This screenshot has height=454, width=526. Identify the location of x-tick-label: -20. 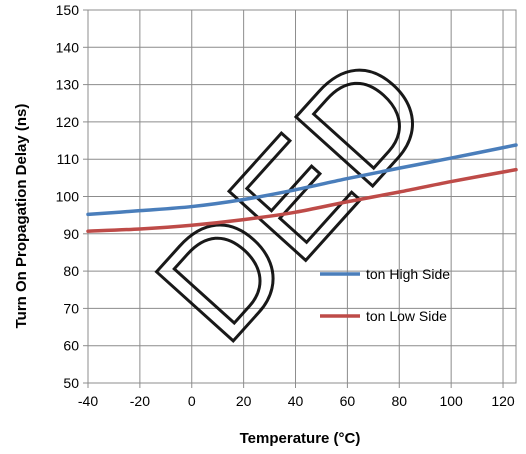
(140, 401).